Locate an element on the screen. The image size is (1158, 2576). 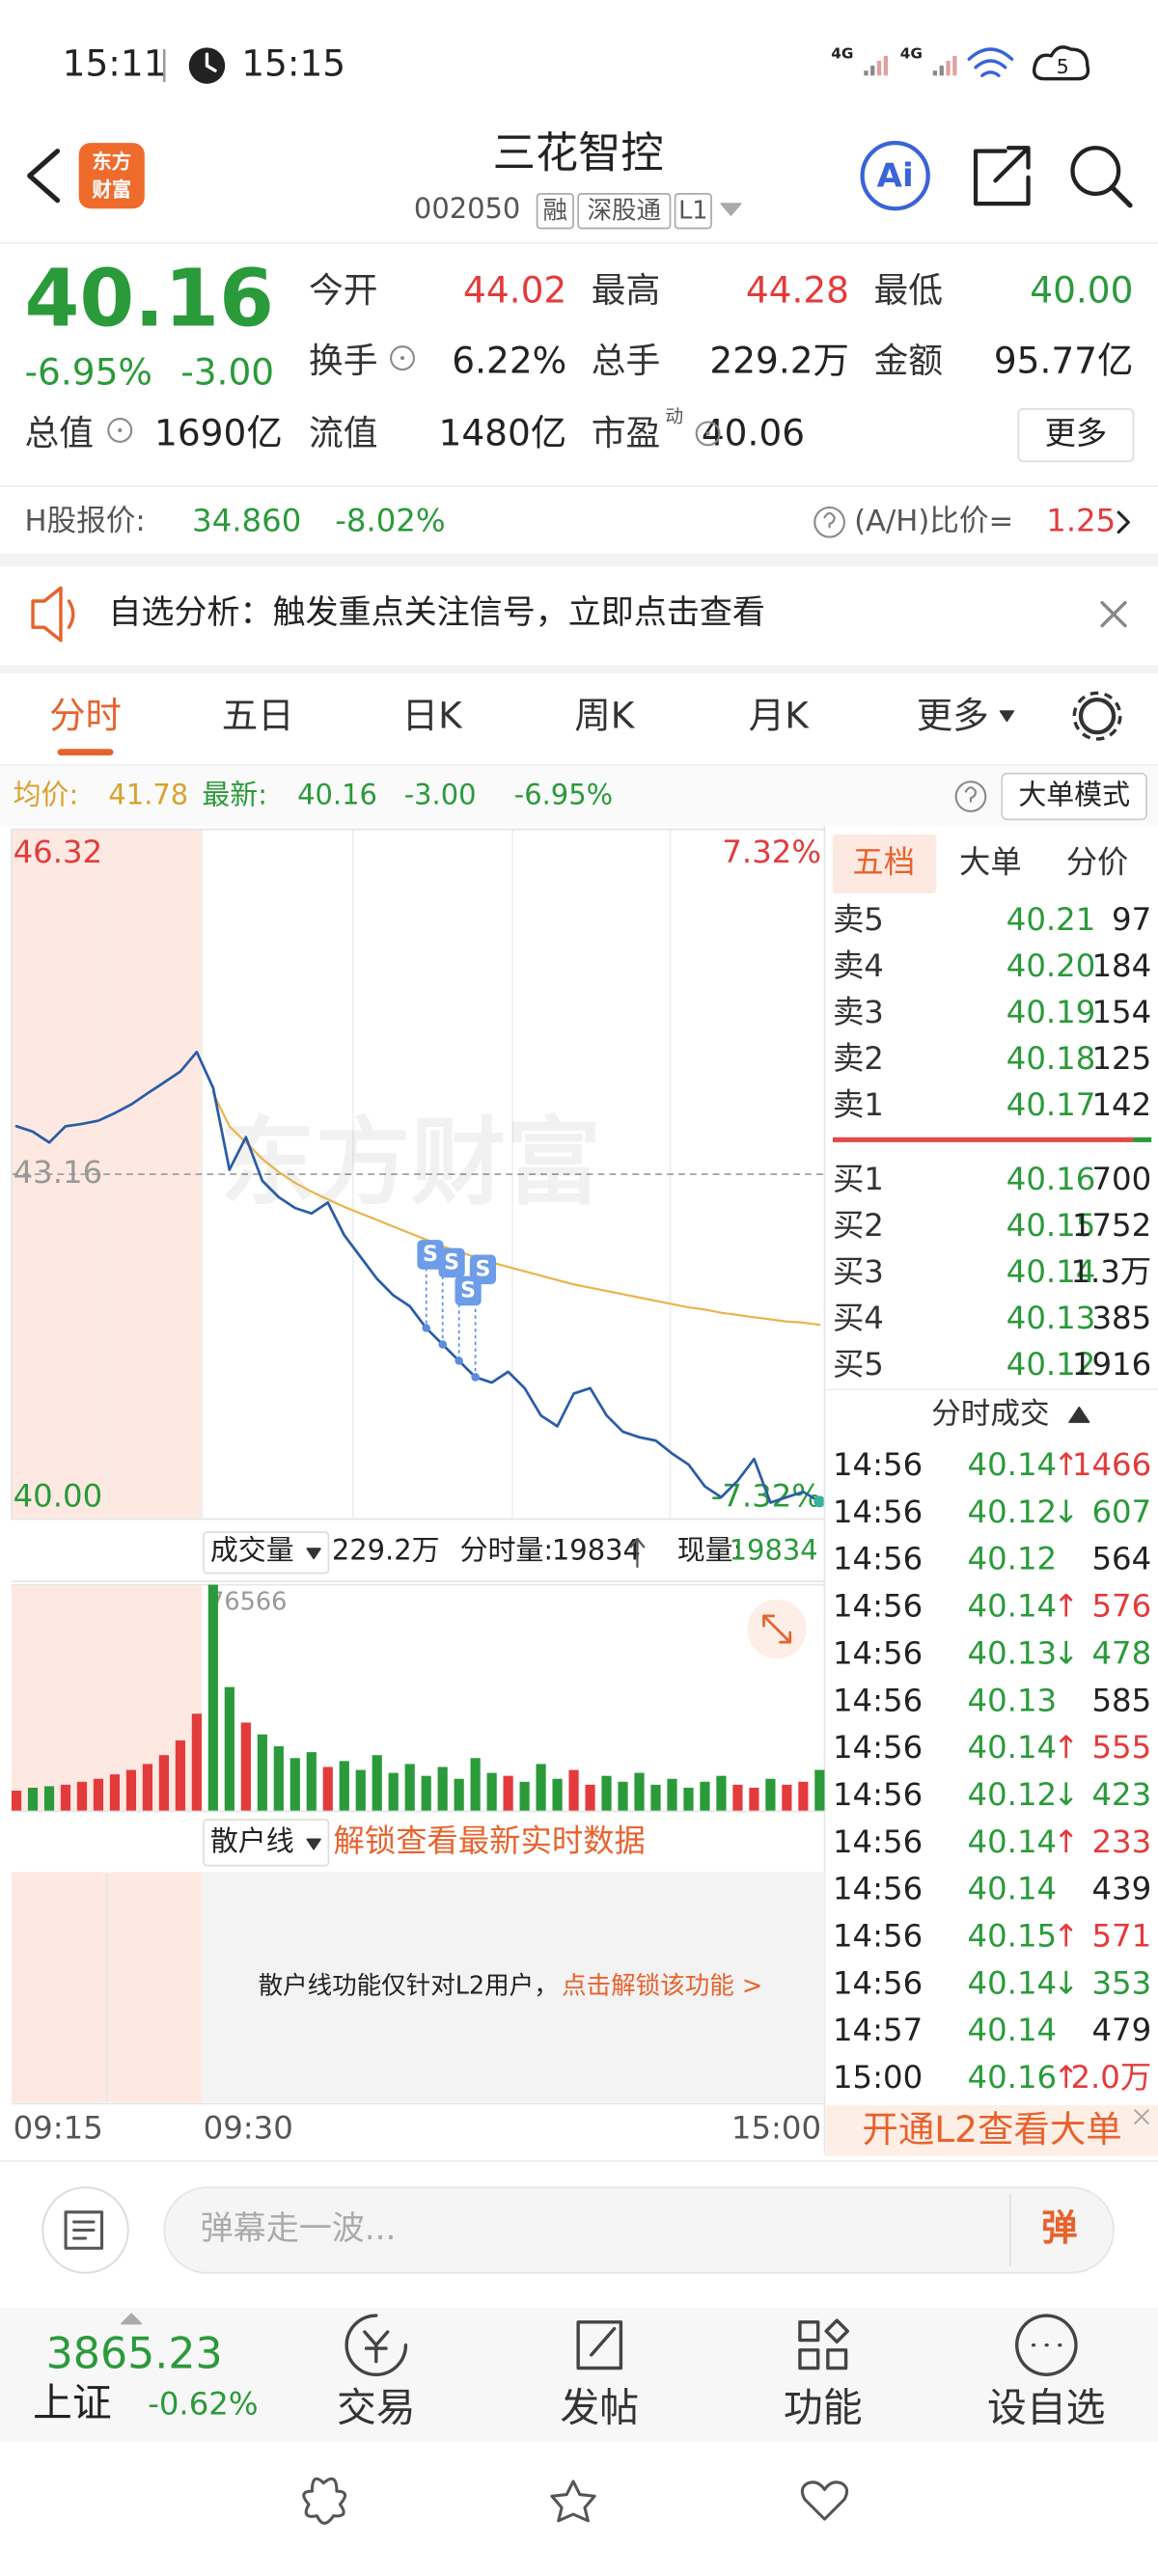
unlock-label: 解锁查看最新实时数据 is located at coordinates (490, 1841).